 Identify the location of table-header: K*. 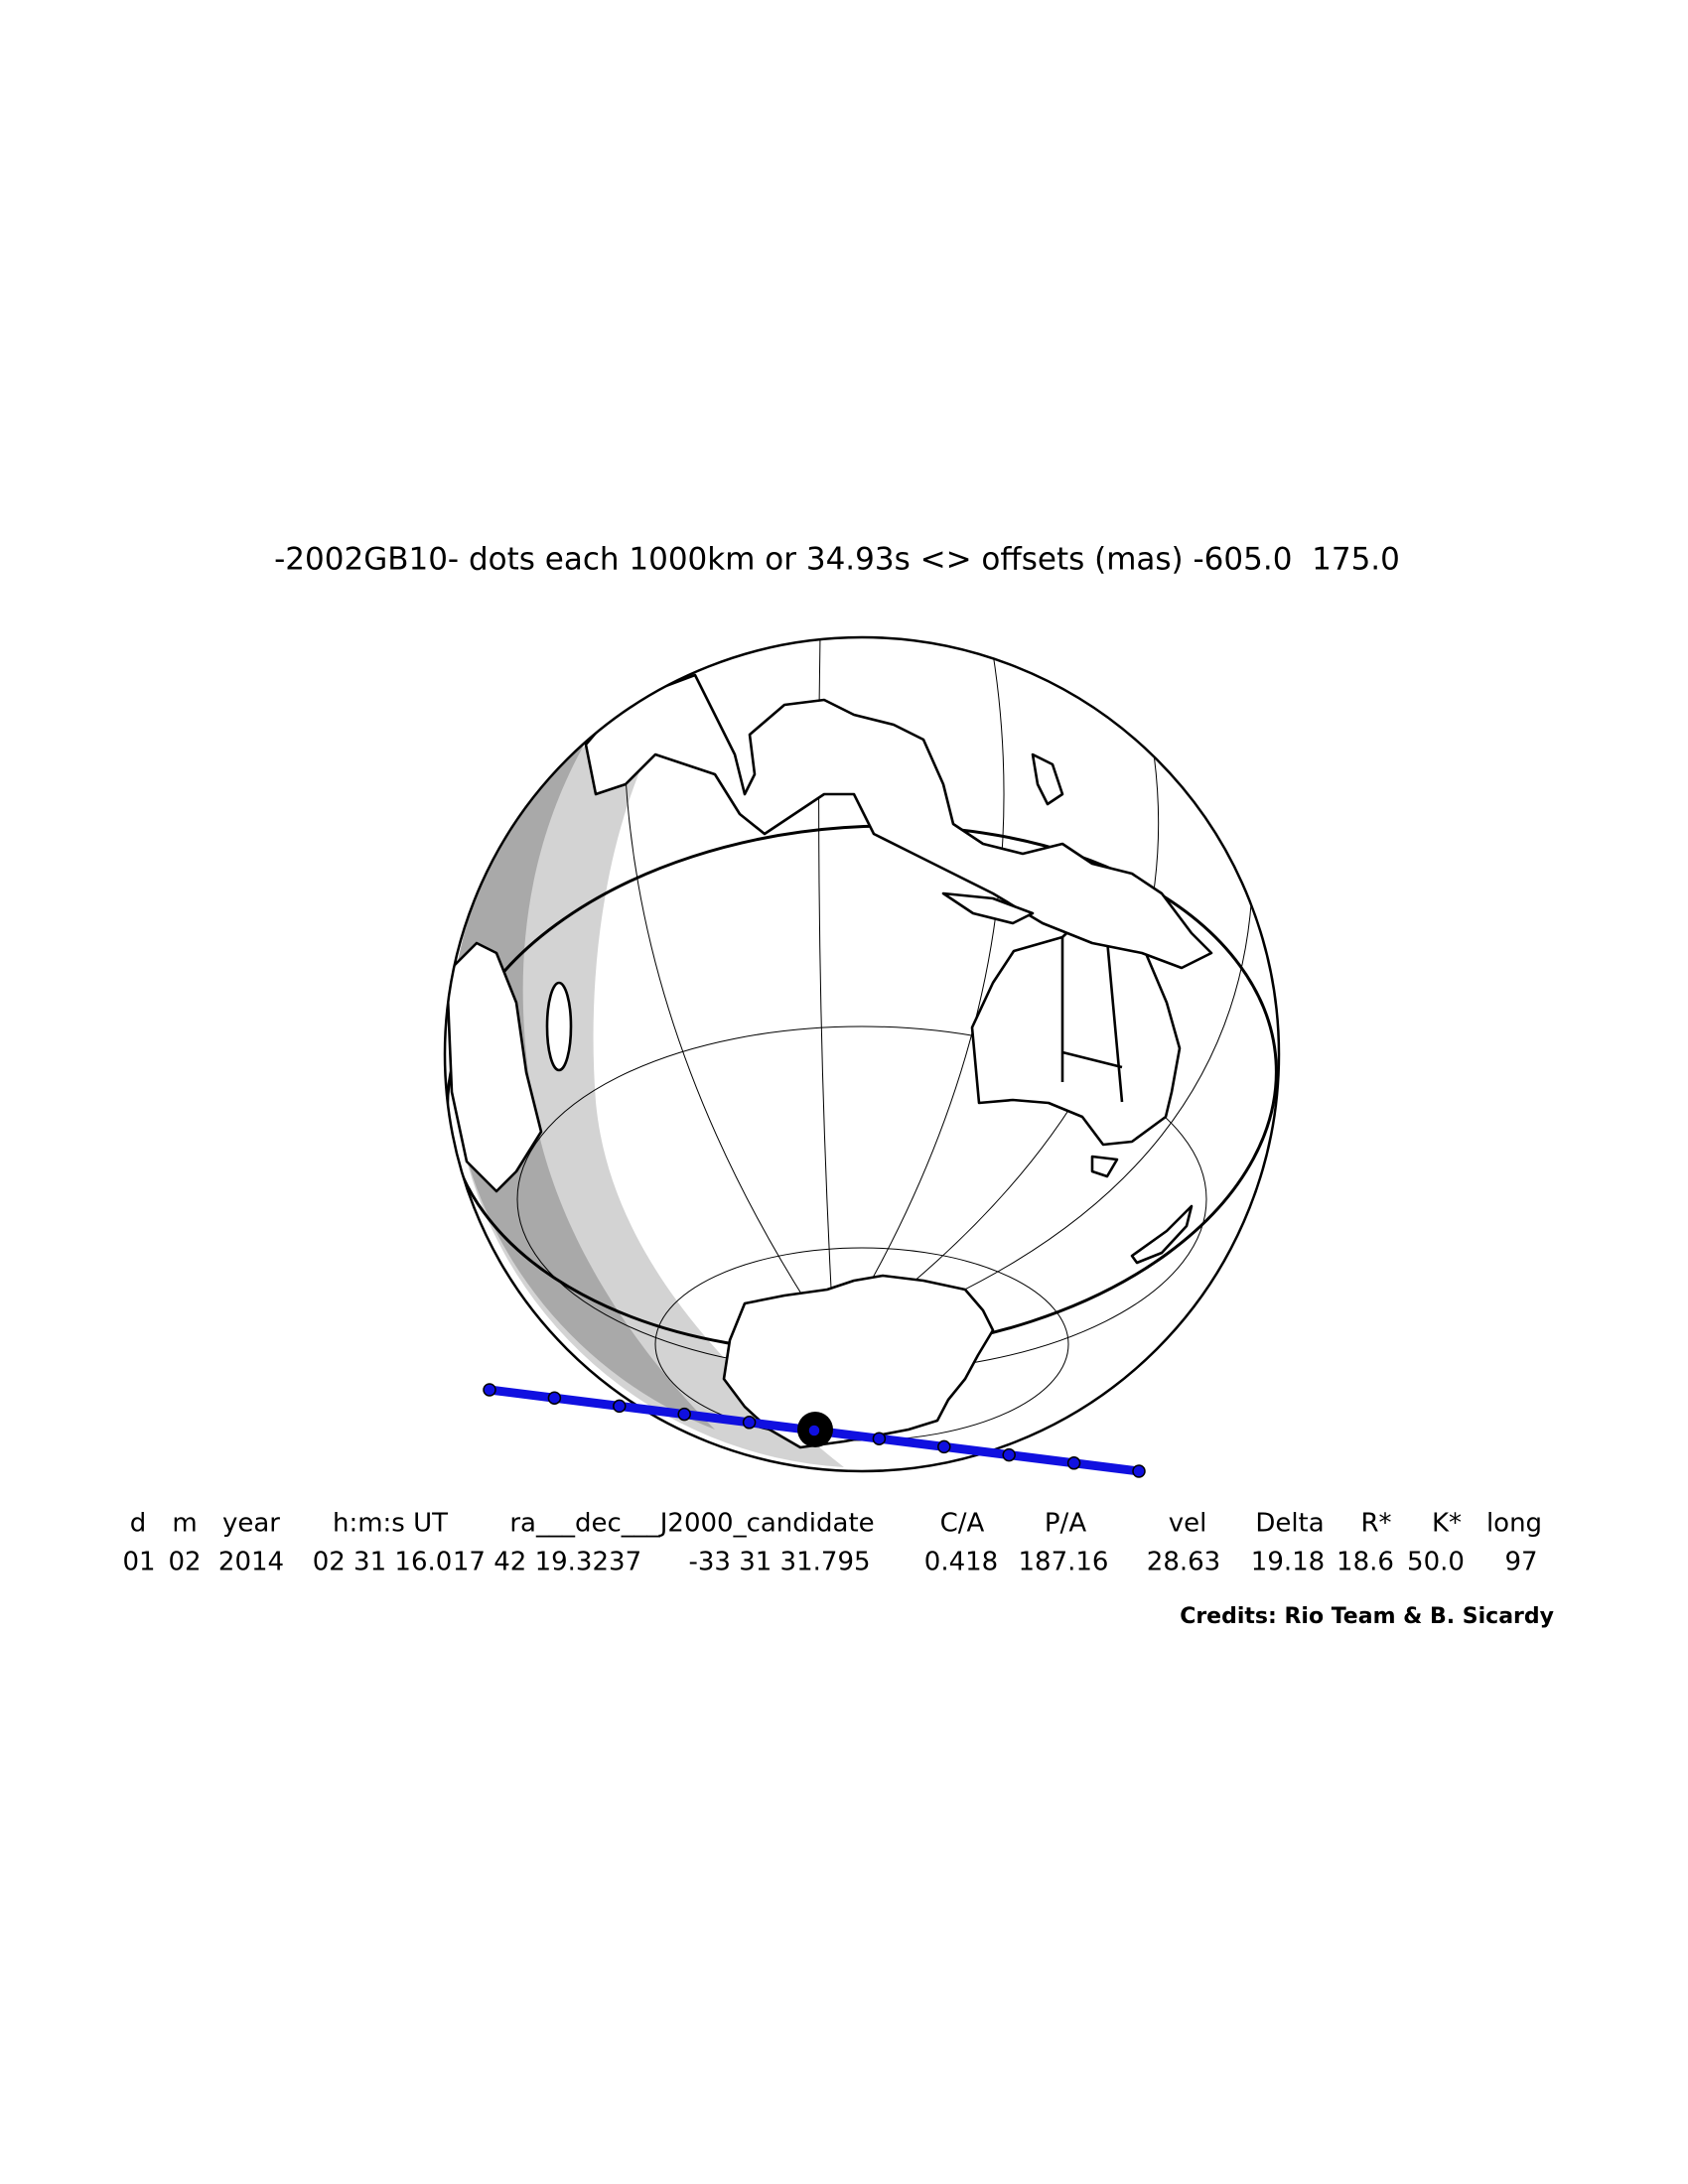
(1447, 1524).